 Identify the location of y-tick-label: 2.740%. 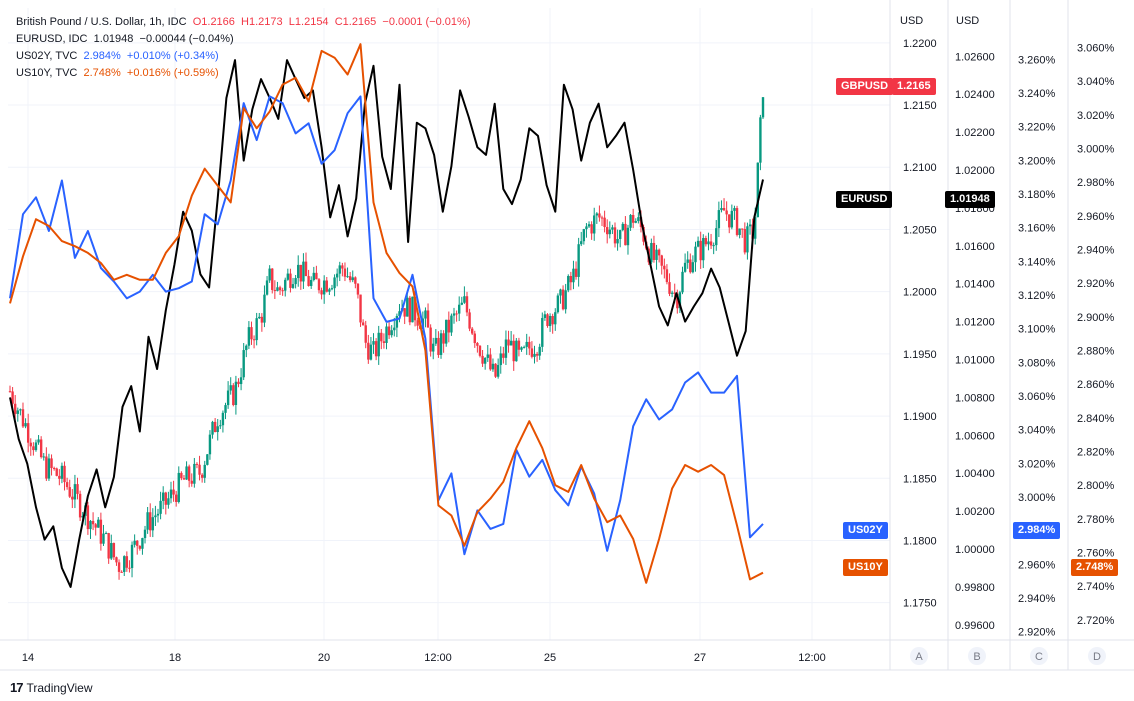
(1096, 587).